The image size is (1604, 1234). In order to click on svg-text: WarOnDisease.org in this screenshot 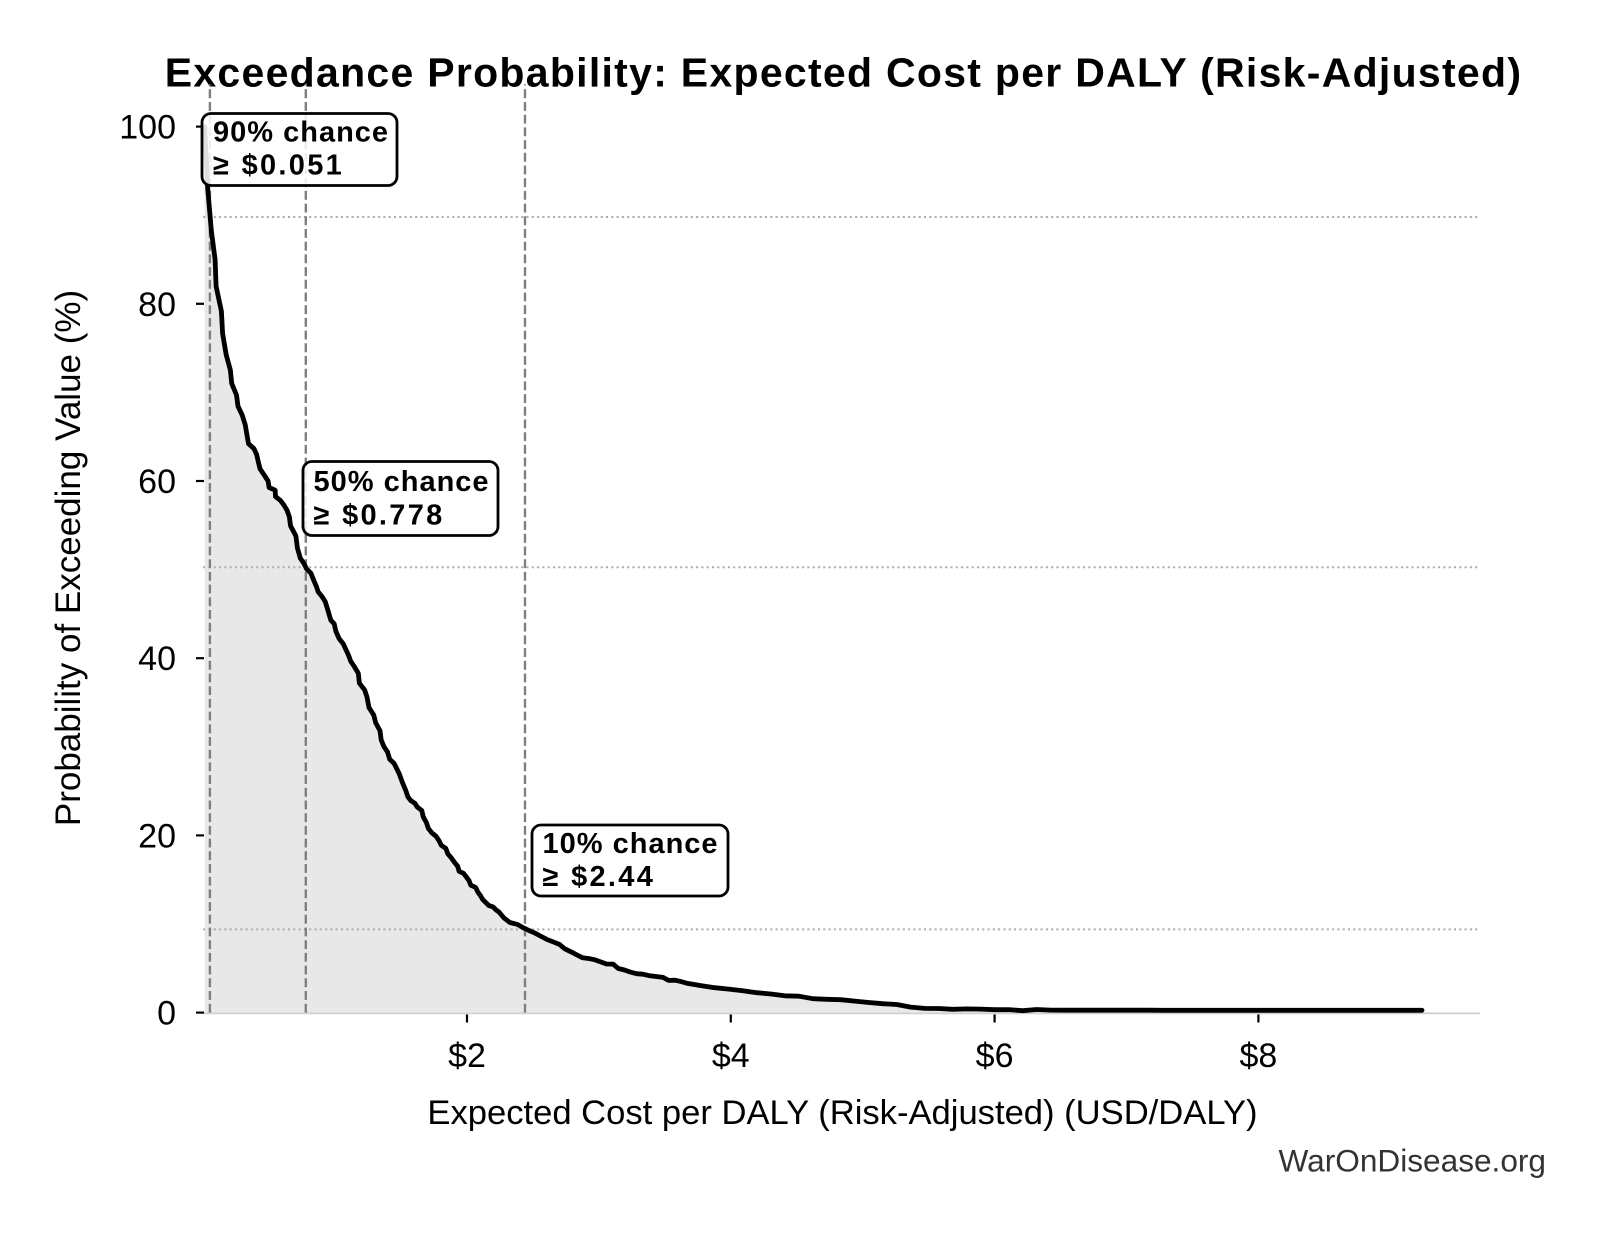, I will do `click(1412, 1161)`.